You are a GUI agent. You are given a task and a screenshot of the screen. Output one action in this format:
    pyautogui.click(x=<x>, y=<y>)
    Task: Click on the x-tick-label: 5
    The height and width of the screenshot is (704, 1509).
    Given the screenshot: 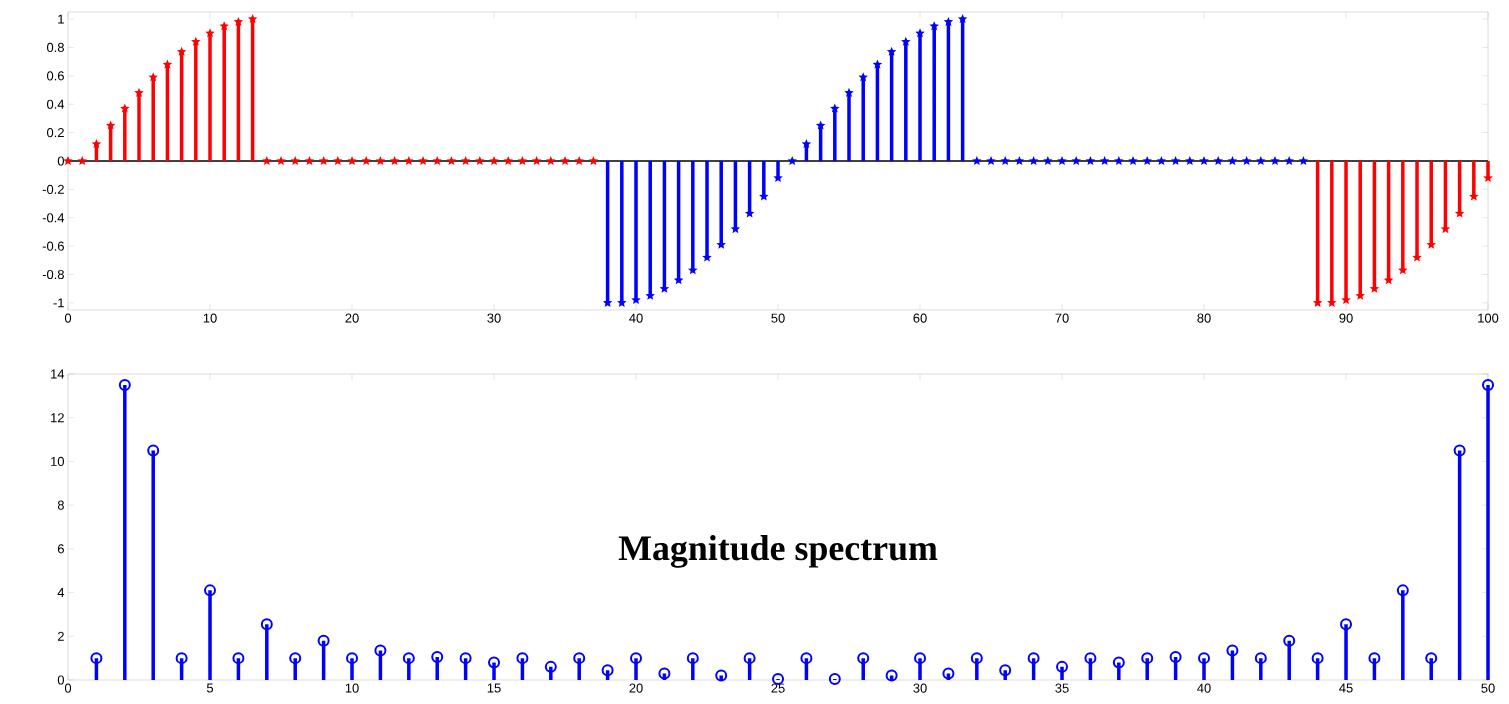 What is the action you would take?
    pyautogui.click(x=210, y=688)
    